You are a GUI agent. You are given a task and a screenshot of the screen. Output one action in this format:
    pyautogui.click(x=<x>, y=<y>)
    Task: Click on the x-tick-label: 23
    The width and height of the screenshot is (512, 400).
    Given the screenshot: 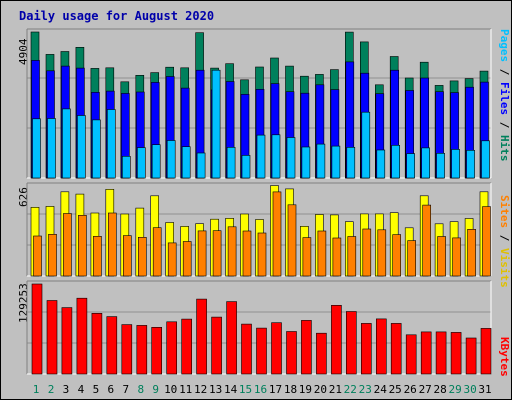 What is the action you would take?
    pyautogui.click(x=365, y=389)
    